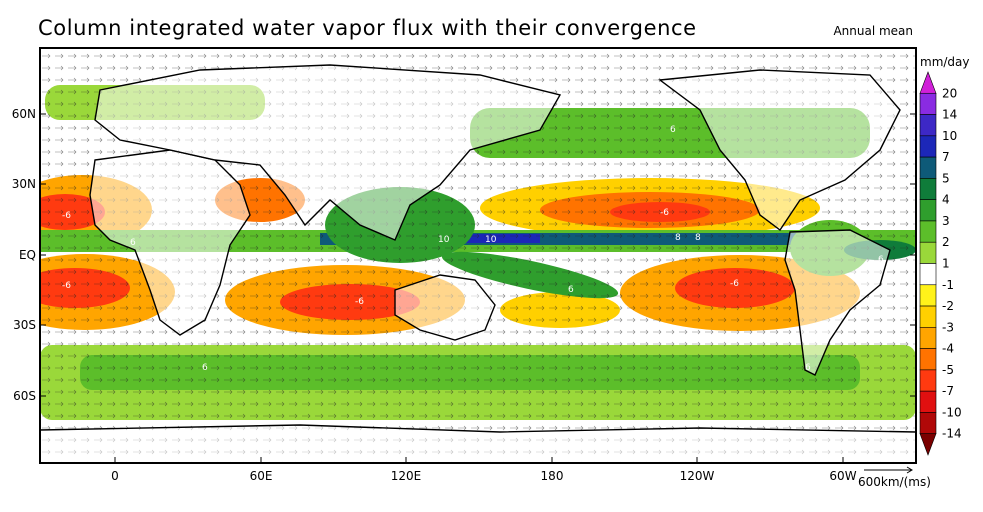 The height and width of the screenshot is (512, 983). I want to click on lon-label: 60W, so click(842, 476).